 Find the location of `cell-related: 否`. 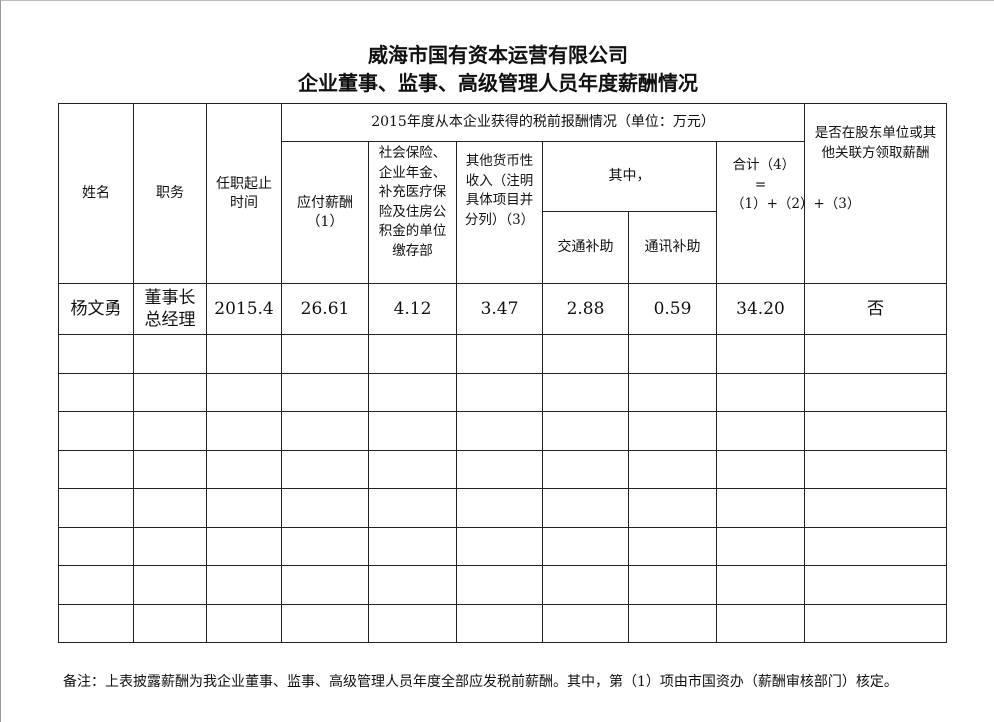

cell-related: 否 is located at coordinates (876, 309).